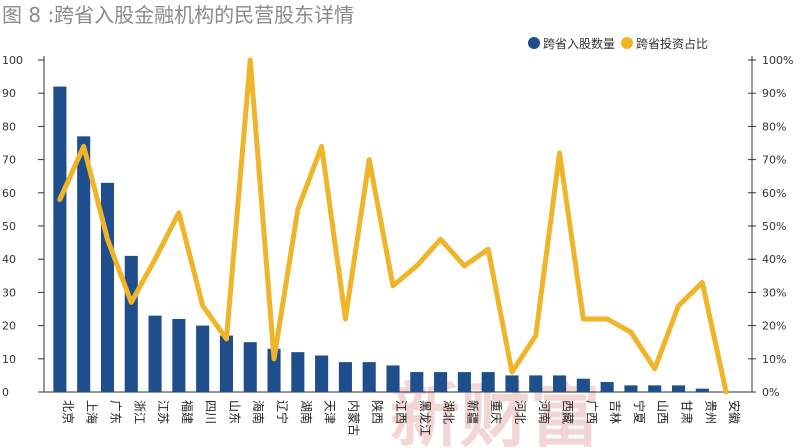 This screenshot has height=448, width=800. I want to click on bar-天津, so click(322, 373).